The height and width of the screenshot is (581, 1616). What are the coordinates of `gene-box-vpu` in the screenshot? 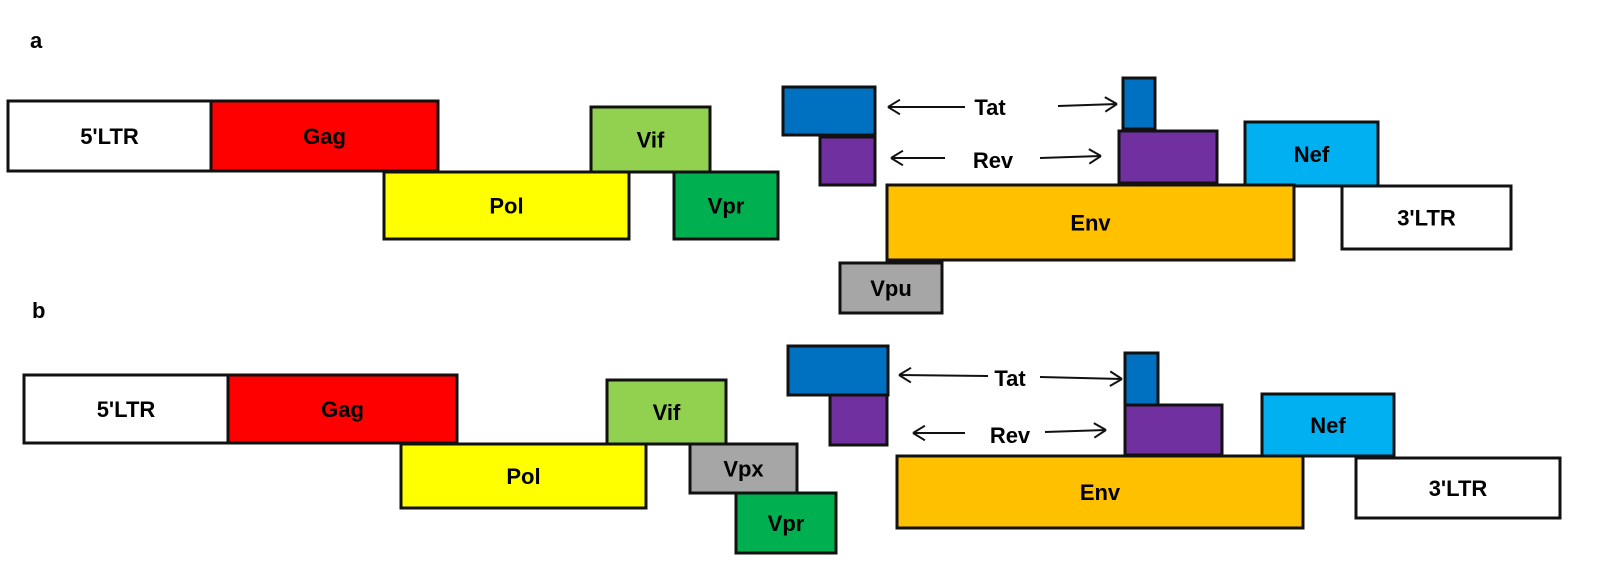 It's located at (891, 288).